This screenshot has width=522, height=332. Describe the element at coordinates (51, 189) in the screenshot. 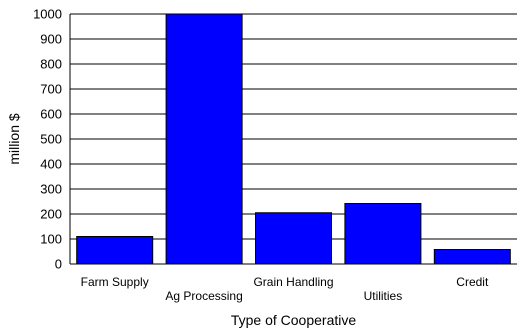

I see `y-tick-label: 300` at that location.